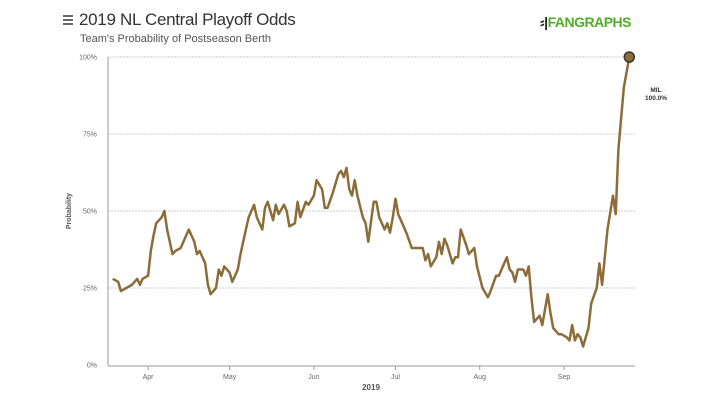  What do you see at coordinates (371, 387) in the screenshot?
I see `x-axis-label: 2019` at bounding box center [371, 387].